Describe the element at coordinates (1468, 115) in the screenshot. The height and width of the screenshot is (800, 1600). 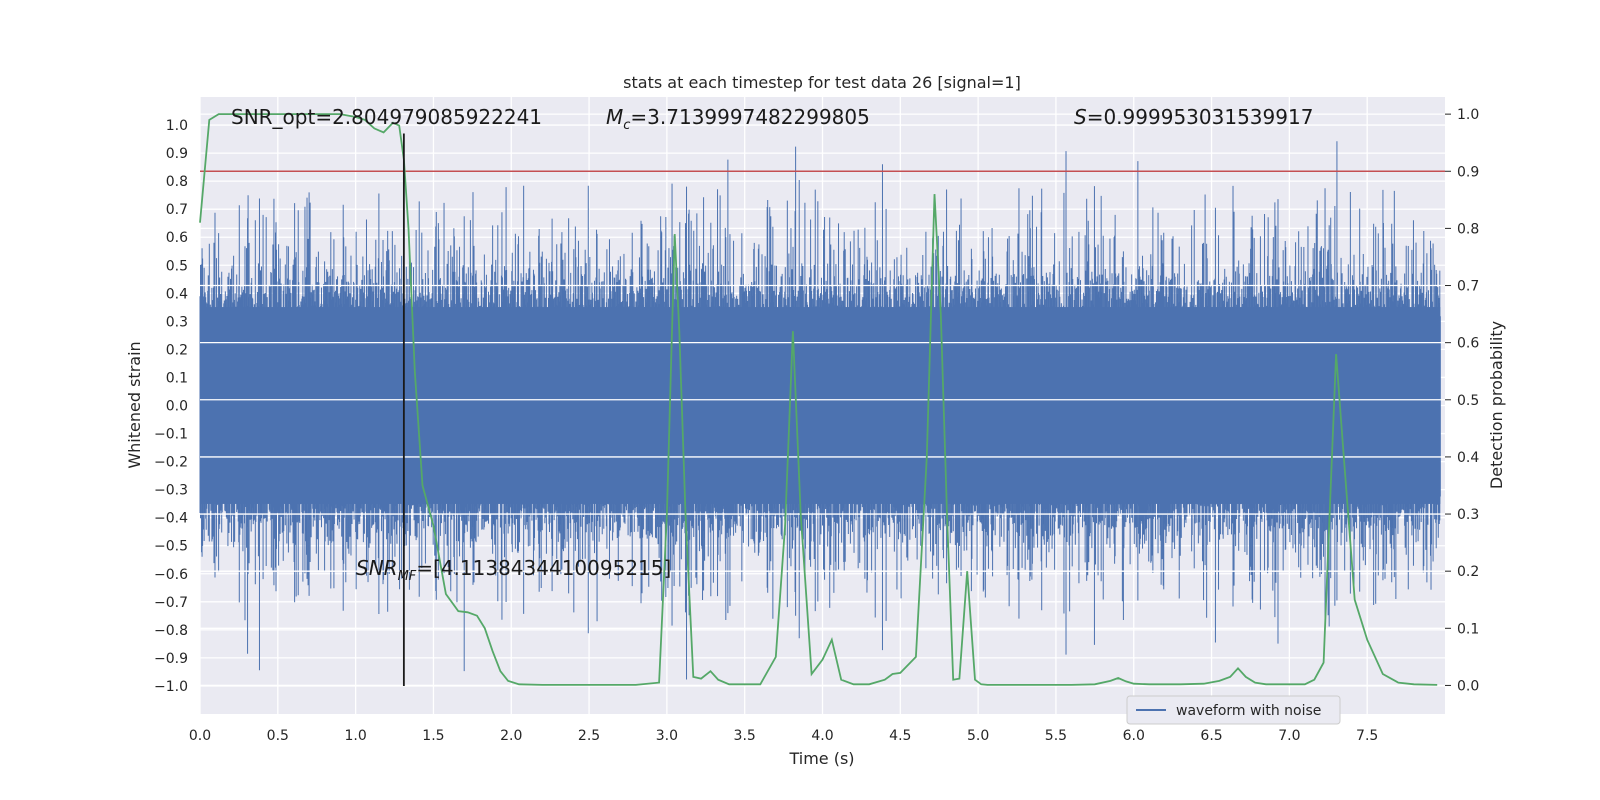
I see `y-tick-label-right: 1.0` at that location.